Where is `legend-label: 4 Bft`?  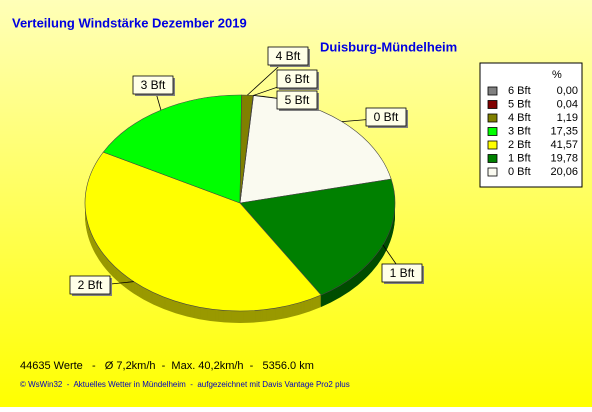 legend-label: 4 Bft is located at coordinates (519, 118).